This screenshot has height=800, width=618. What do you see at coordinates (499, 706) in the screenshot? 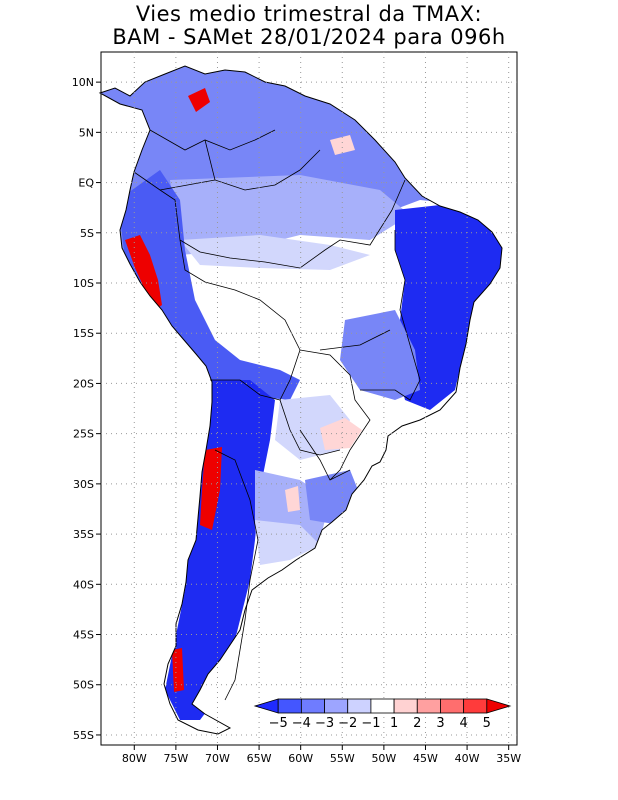
I see `colorbar-arrow-right` at bounding box center [499, 706].